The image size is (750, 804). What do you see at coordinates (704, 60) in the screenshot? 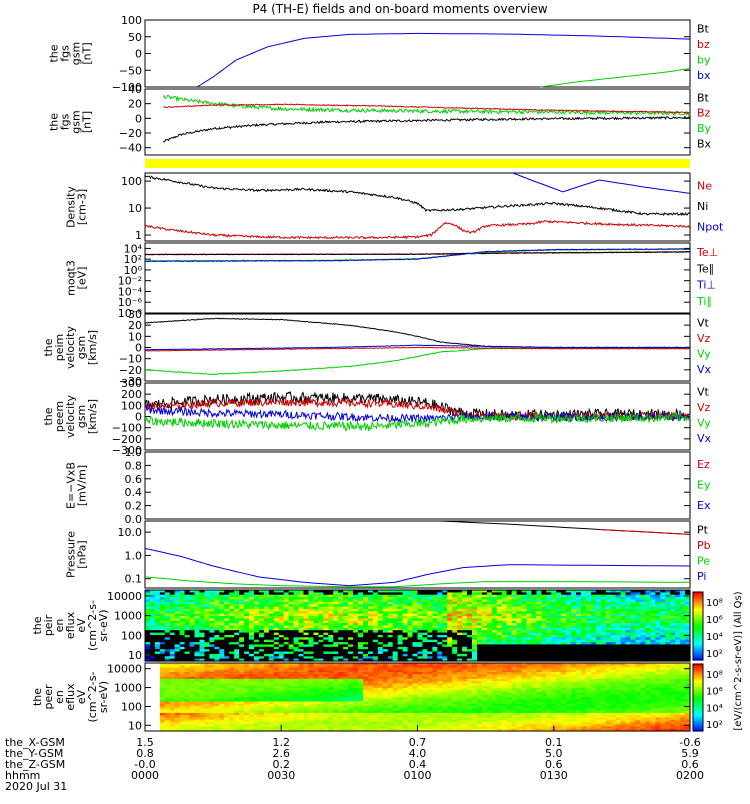
I see `legend-by: by` at bounding box center [704, 60].